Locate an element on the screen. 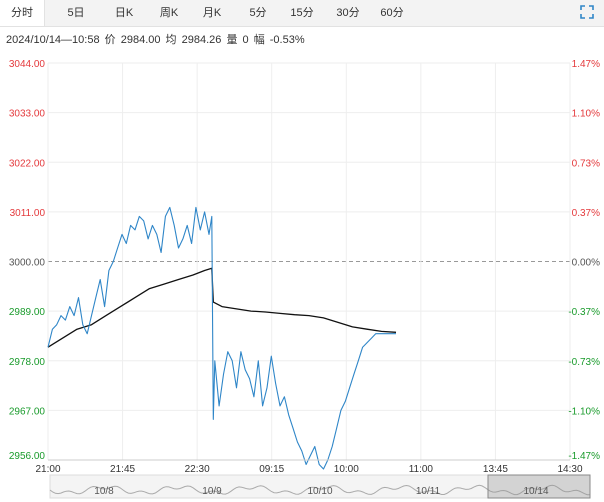  average-series-line is located at coordinates (222, 307).